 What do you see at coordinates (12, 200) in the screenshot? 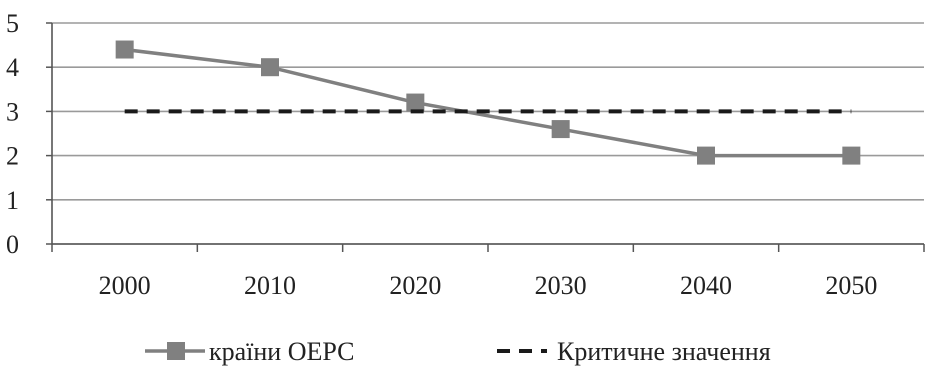
I see `y-tick-label: 1` at bounding box center [12, 200].